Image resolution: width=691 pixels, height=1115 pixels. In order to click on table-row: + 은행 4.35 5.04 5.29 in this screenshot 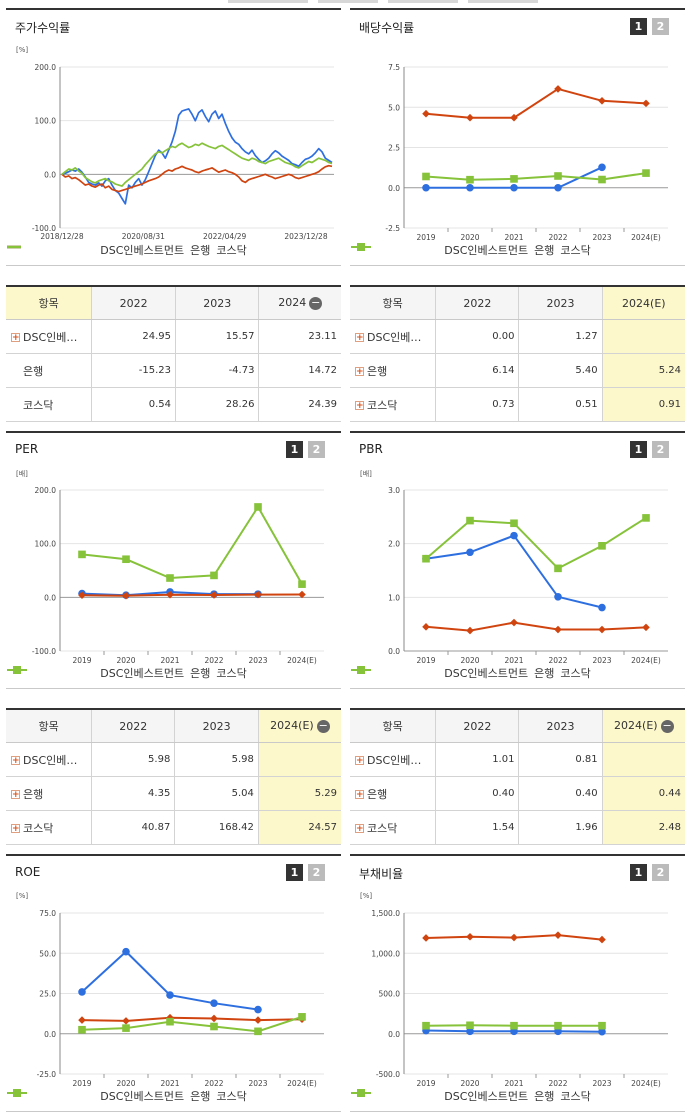, I will do `click(173, 793)`.